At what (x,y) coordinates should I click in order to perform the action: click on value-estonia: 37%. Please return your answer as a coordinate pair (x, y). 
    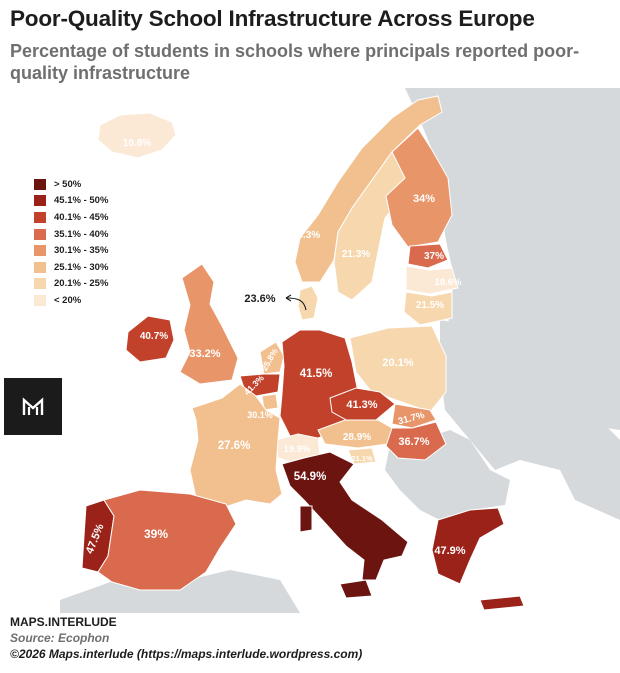
    Looking at the image, I should click on (434, 256).